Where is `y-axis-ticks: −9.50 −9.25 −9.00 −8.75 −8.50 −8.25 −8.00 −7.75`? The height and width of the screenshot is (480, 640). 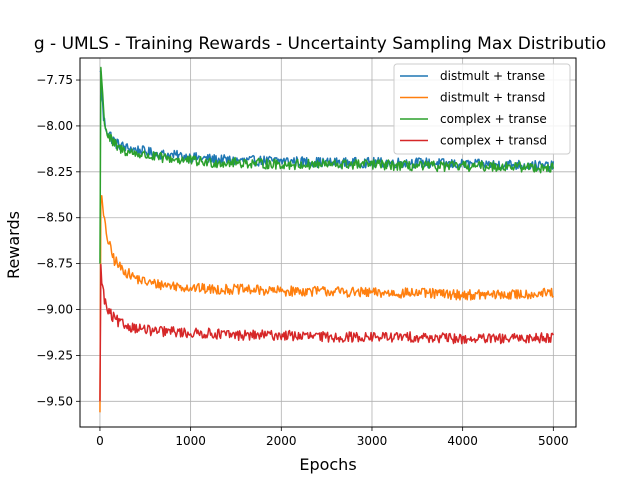 y-axis-ticks: −9.50 −9.25 −9.00 −8.75 −8.50 −8.25 −8.00 −7.75 is located at coordinates (58, 240).